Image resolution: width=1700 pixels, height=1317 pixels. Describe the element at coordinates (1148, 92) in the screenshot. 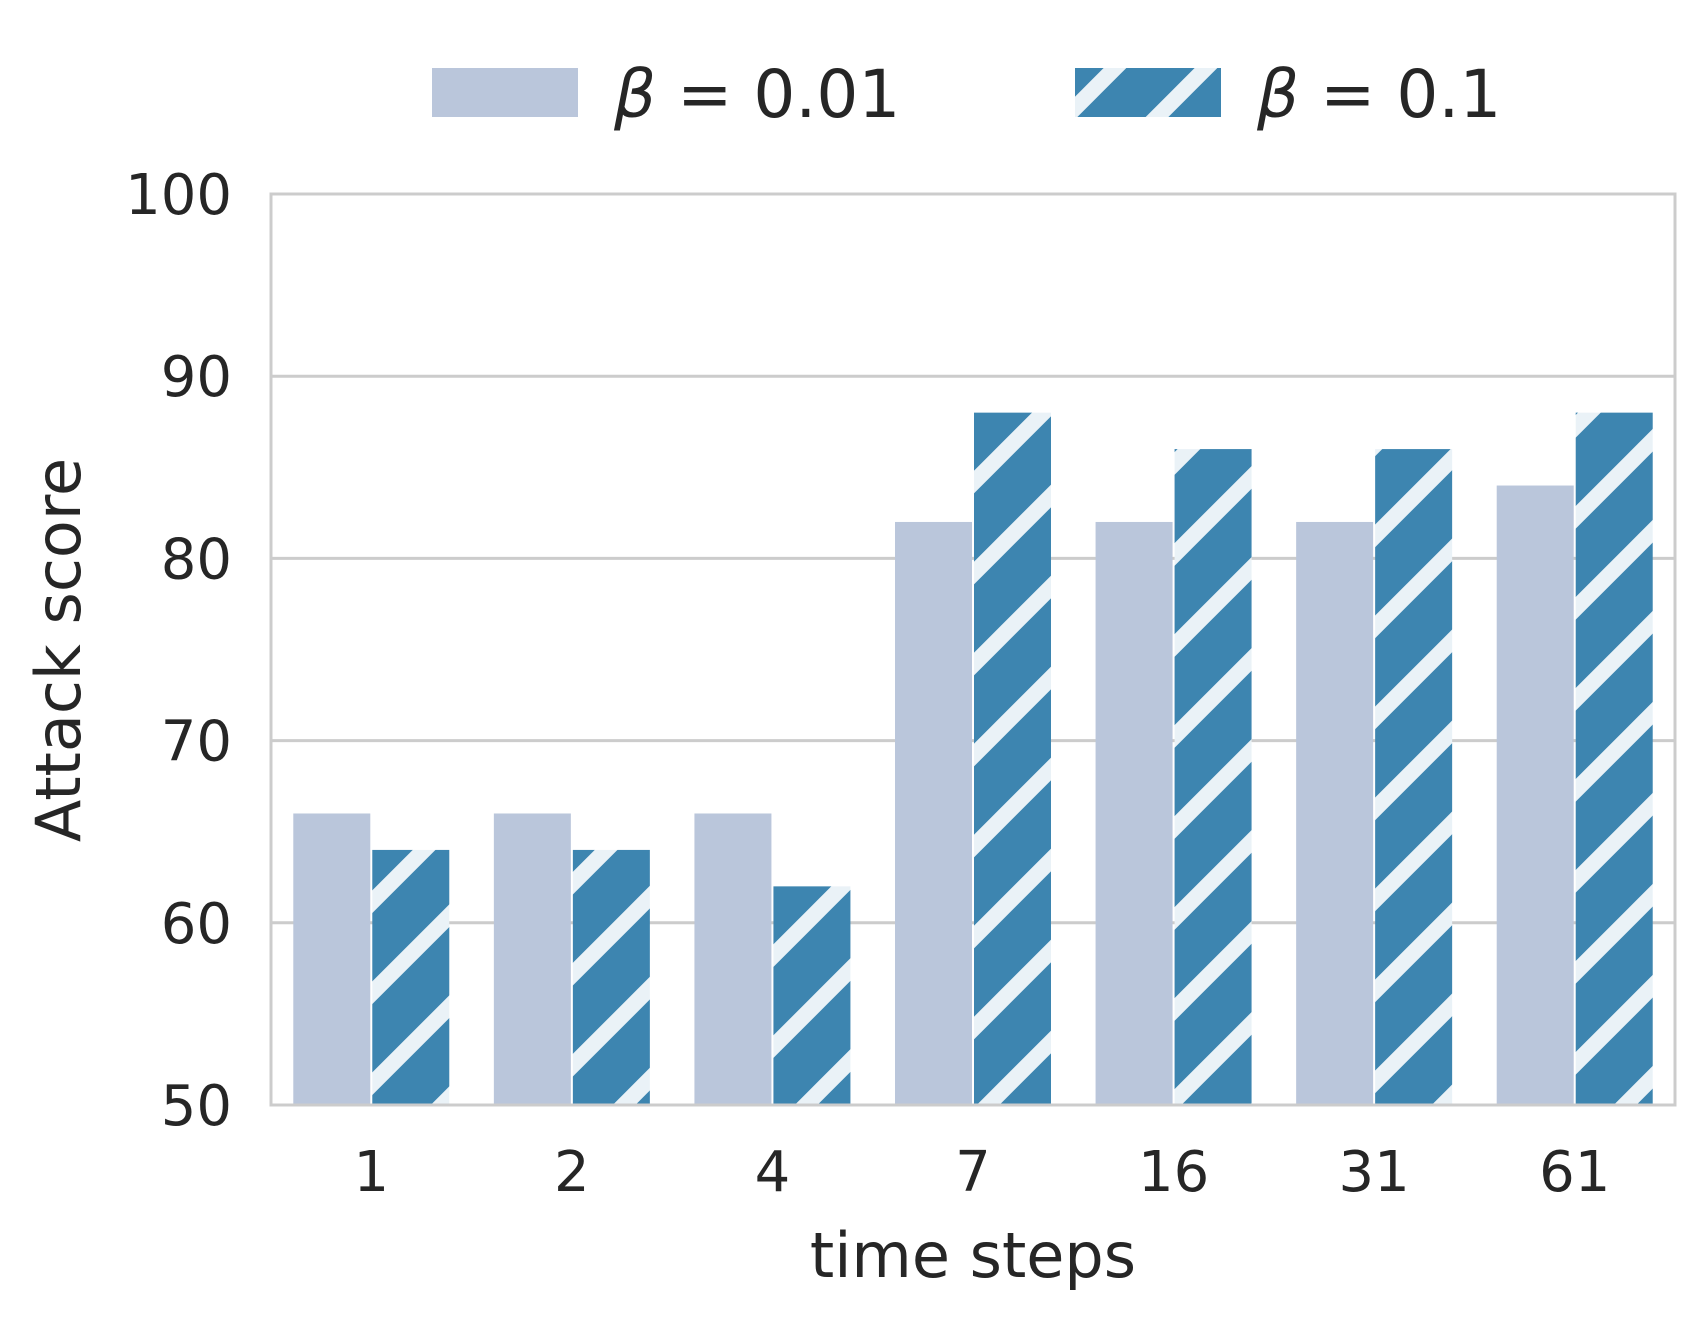

I see `legend-swatch-beta-0.1` at that location.